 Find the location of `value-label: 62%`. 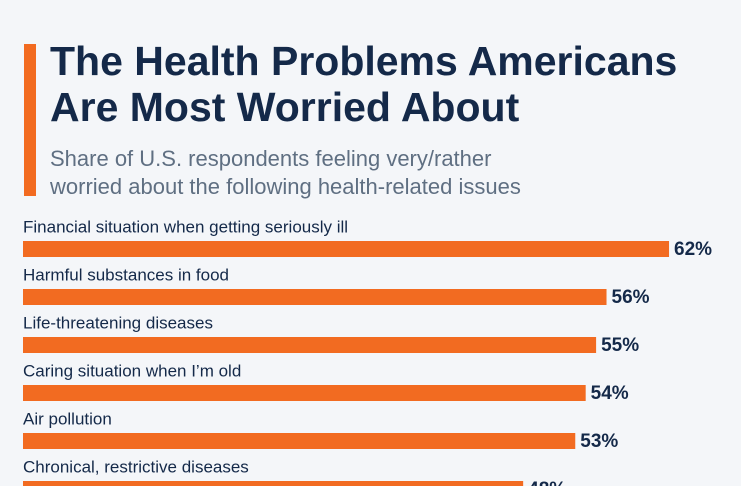

value-label: 62% is located at coordinates (693, 249).